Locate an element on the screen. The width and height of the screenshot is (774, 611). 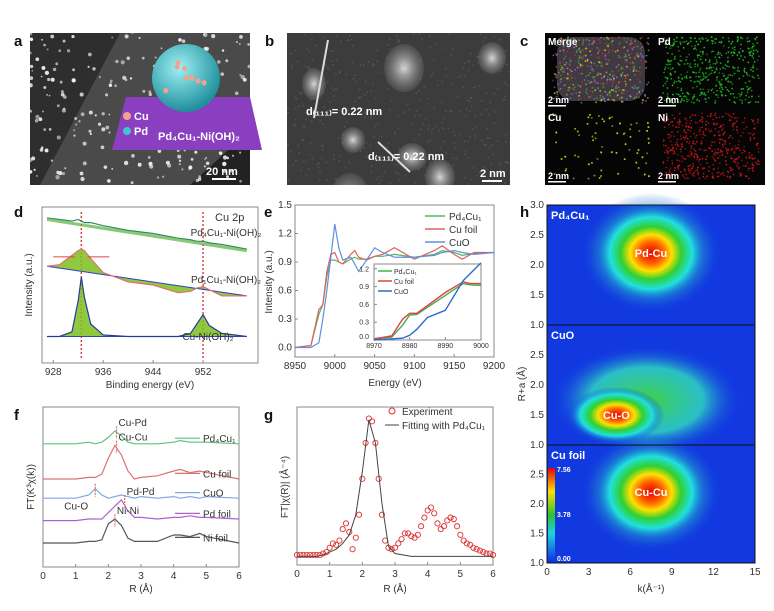
particle-blob is located at coordinates (492, 58).